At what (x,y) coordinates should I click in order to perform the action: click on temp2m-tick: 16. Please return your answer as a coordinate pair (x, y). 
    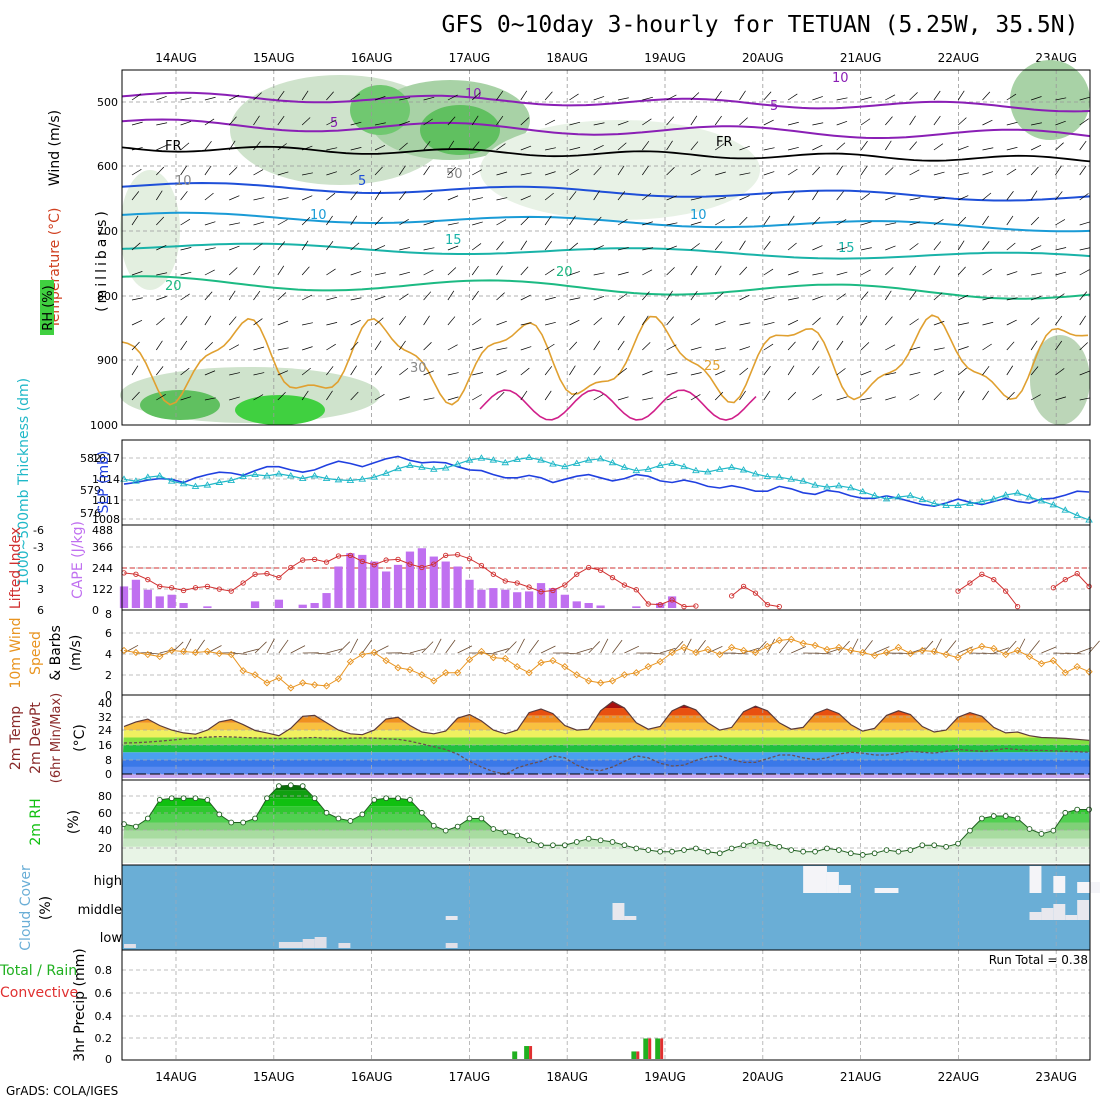
    Looking at the image, I should click on (105, 745).